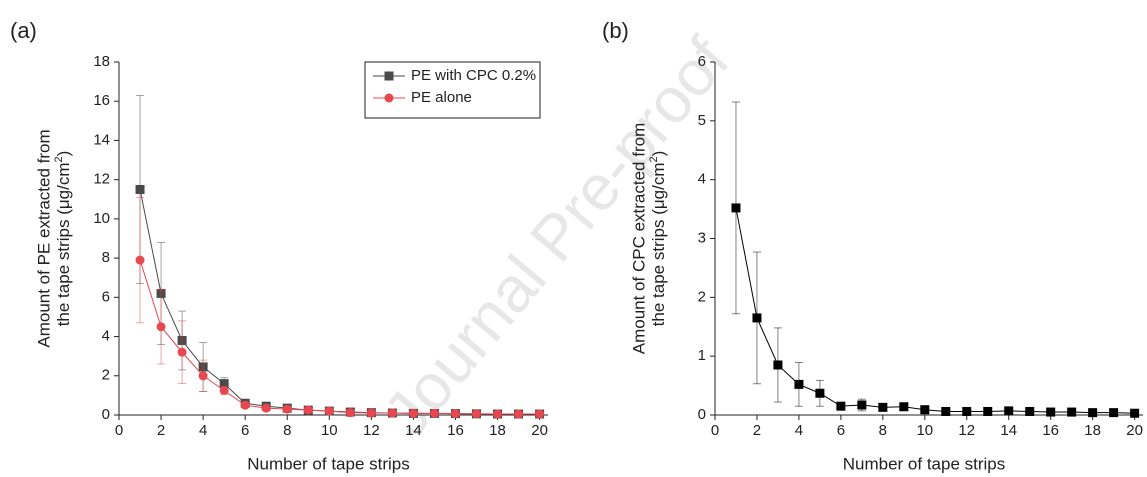 This screenshot has height=477, width=1147. I want to click on y-tick-label: 16, so click(101, 100).